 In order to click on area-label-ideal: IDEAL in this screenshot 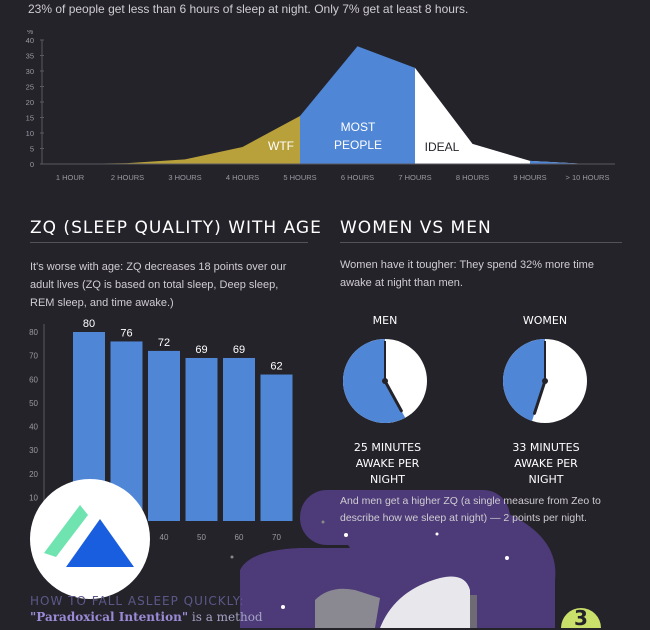, I will do `click(442, 147)`.